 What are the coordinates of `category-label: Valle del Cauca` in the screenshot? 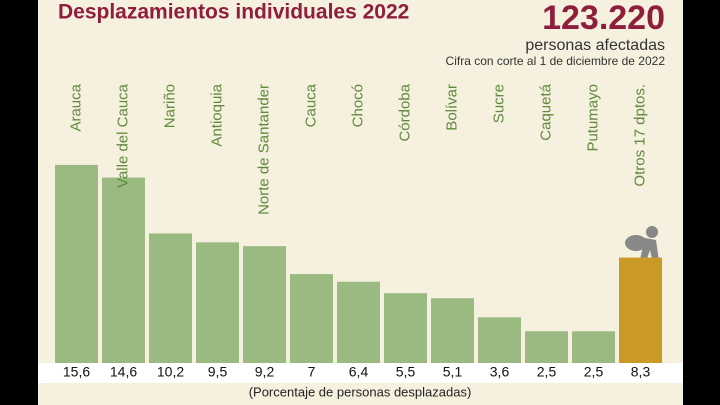 It's located at (122, 135).